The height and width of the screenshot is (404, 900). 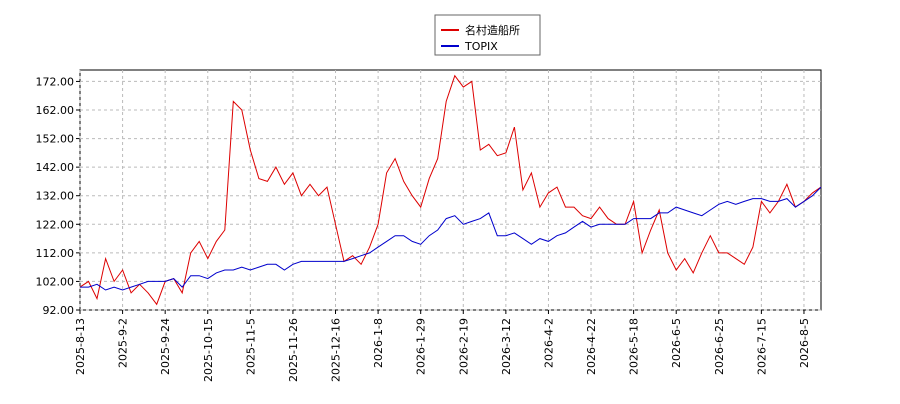 What do you see at coordinates (55, 110) in the screenshot?
I see `y-tick-label: 162.00` at bounding box center [55, 110].